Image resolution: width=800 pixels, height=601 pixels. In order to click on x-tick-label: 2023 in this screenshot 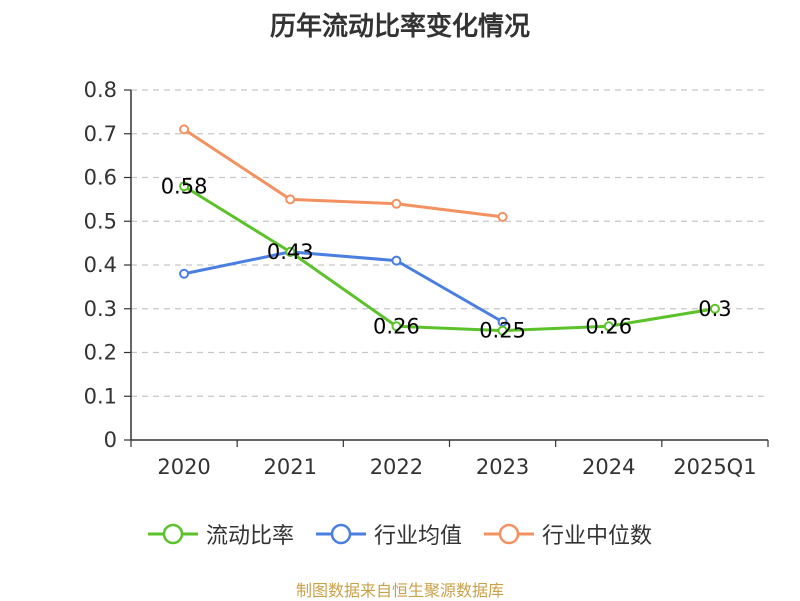, I will do `click(502, 467)`.